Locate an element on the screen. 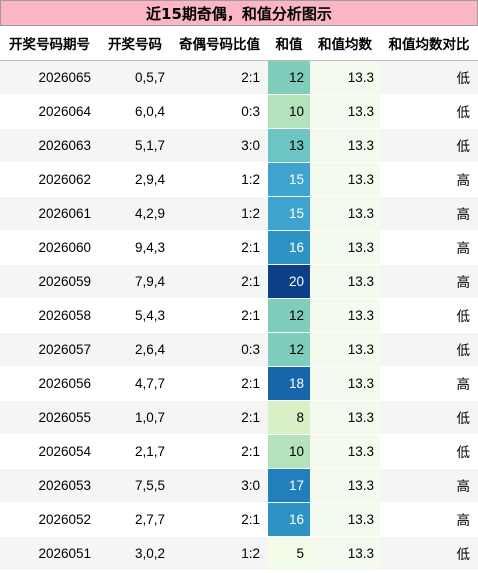 The height and width of the screenshot is (573, 478). numbers-cell: 5,4,3 is located at coordinates (135, 315).